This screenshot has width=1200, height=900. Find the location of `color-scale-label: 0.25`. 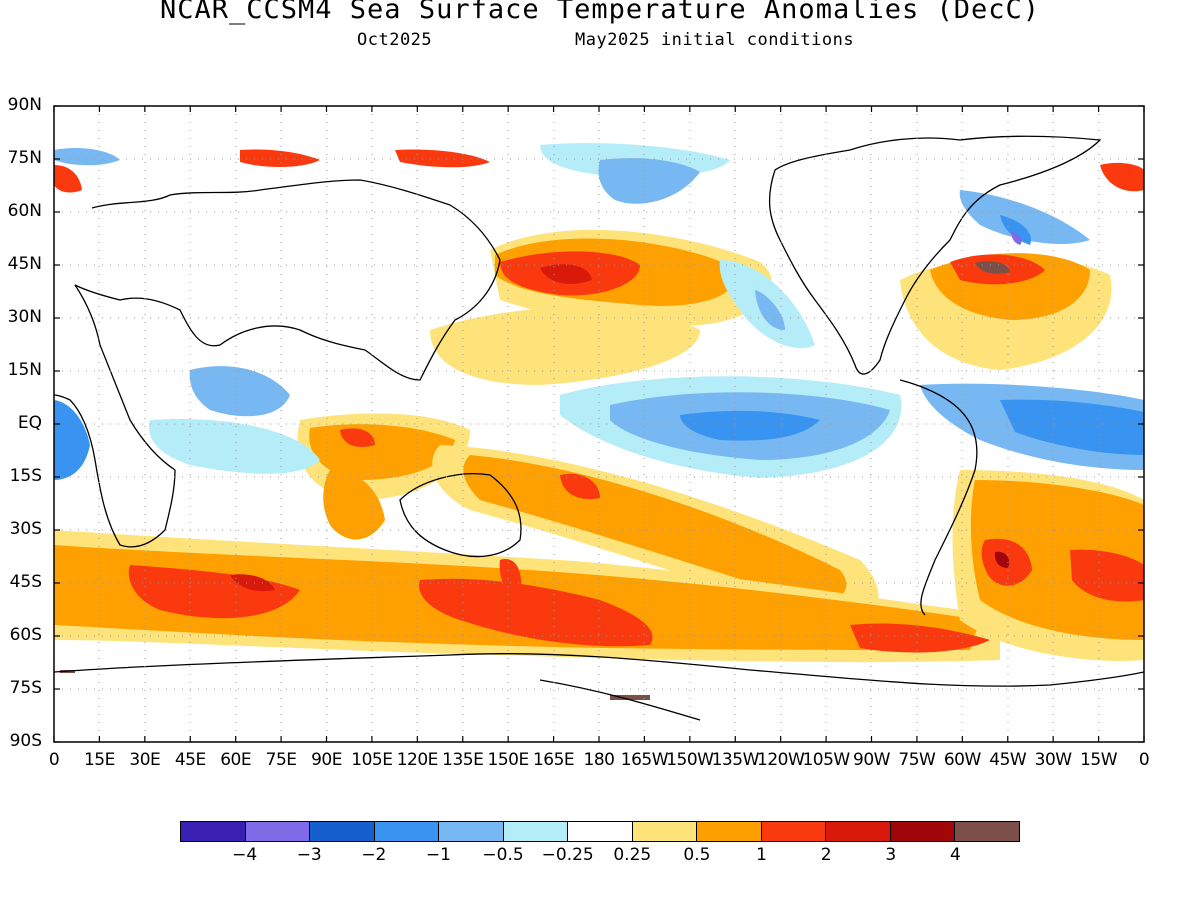

color-scale-label: 0.25 is located at coordinates (632, 855).